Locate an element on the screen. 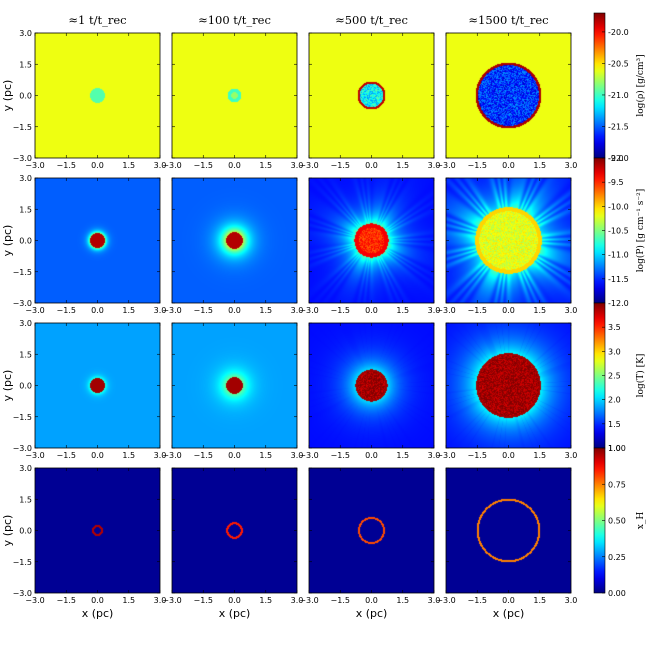  colorbar-tick-label: -22.0 is located at coordinates (618, 158).